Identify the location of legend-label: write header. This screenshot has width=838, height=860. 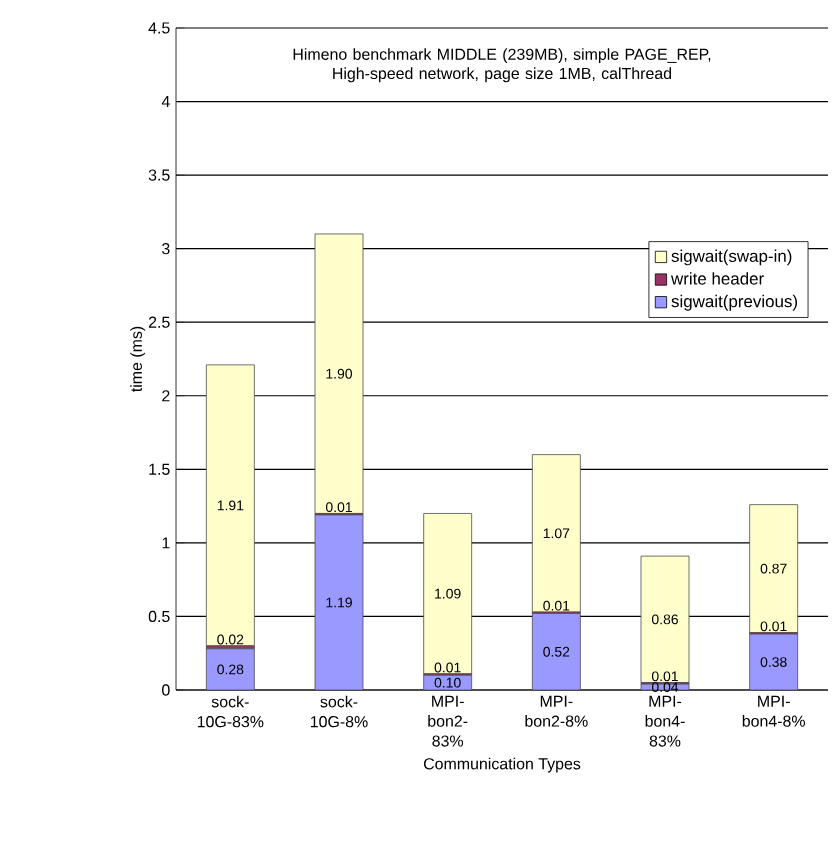
(717, 278).